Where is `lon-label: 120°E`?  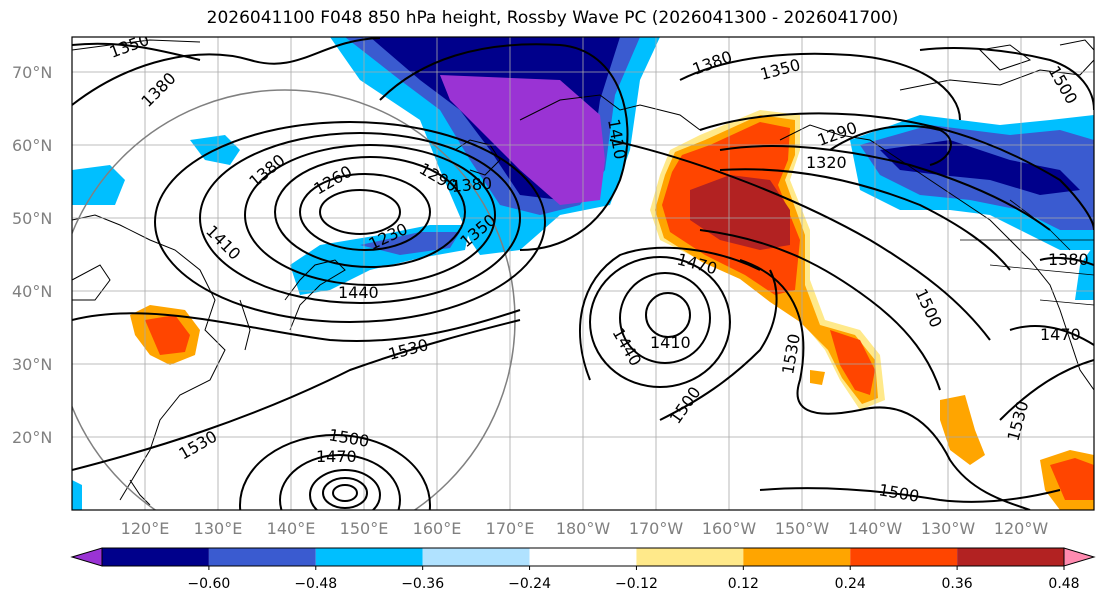 lon-label: 120°E is located at coordinates (145, 528).